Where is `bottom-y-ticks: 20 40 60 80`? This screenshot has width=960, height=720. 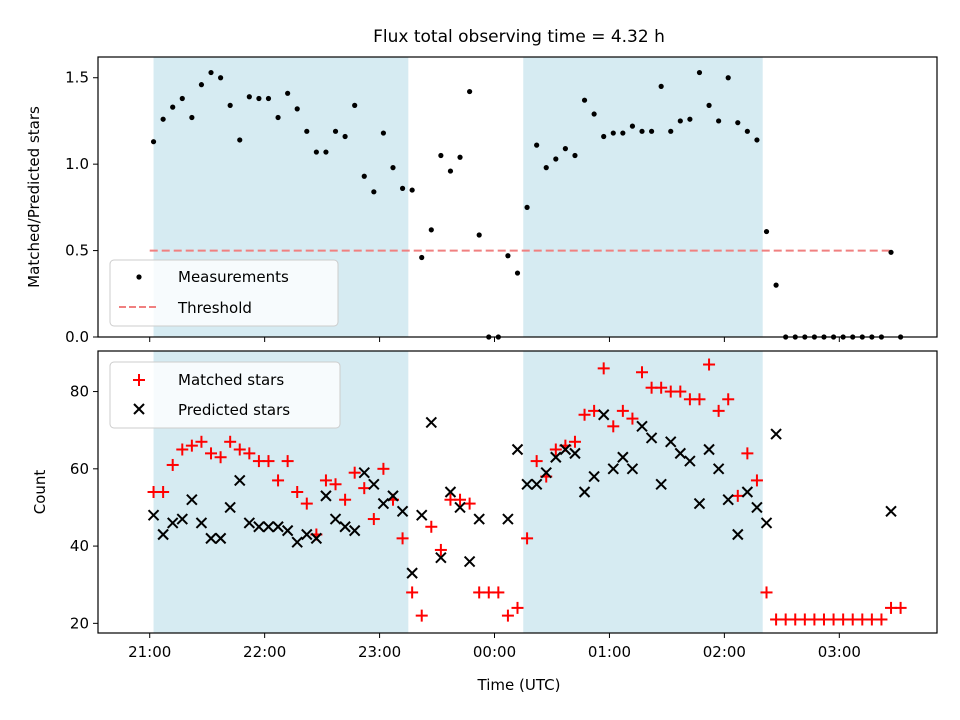
bottom-y-ticks: 20 40 60 80 is located at coordinates (84, 507).